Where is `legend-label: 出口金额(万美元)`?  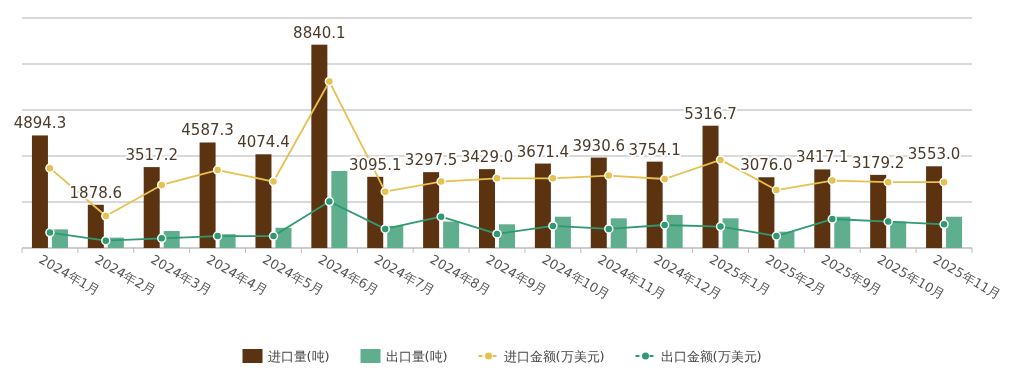 legend-label: 出口金额(万美元) is located at coordinates (711, 356).